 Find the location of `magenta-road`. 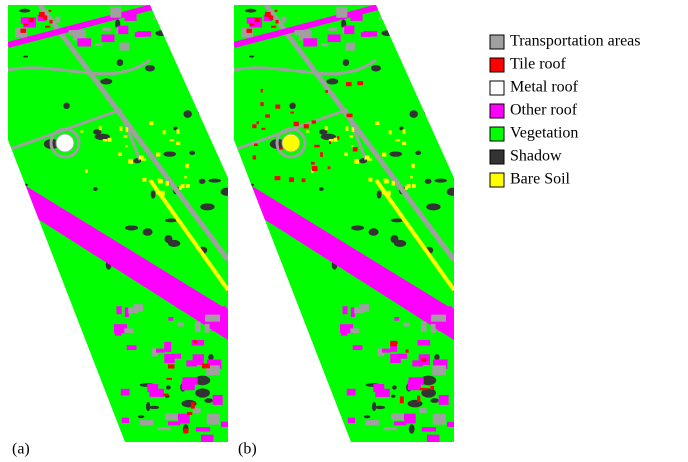

magenta-road is located at coordinates (84, 26).